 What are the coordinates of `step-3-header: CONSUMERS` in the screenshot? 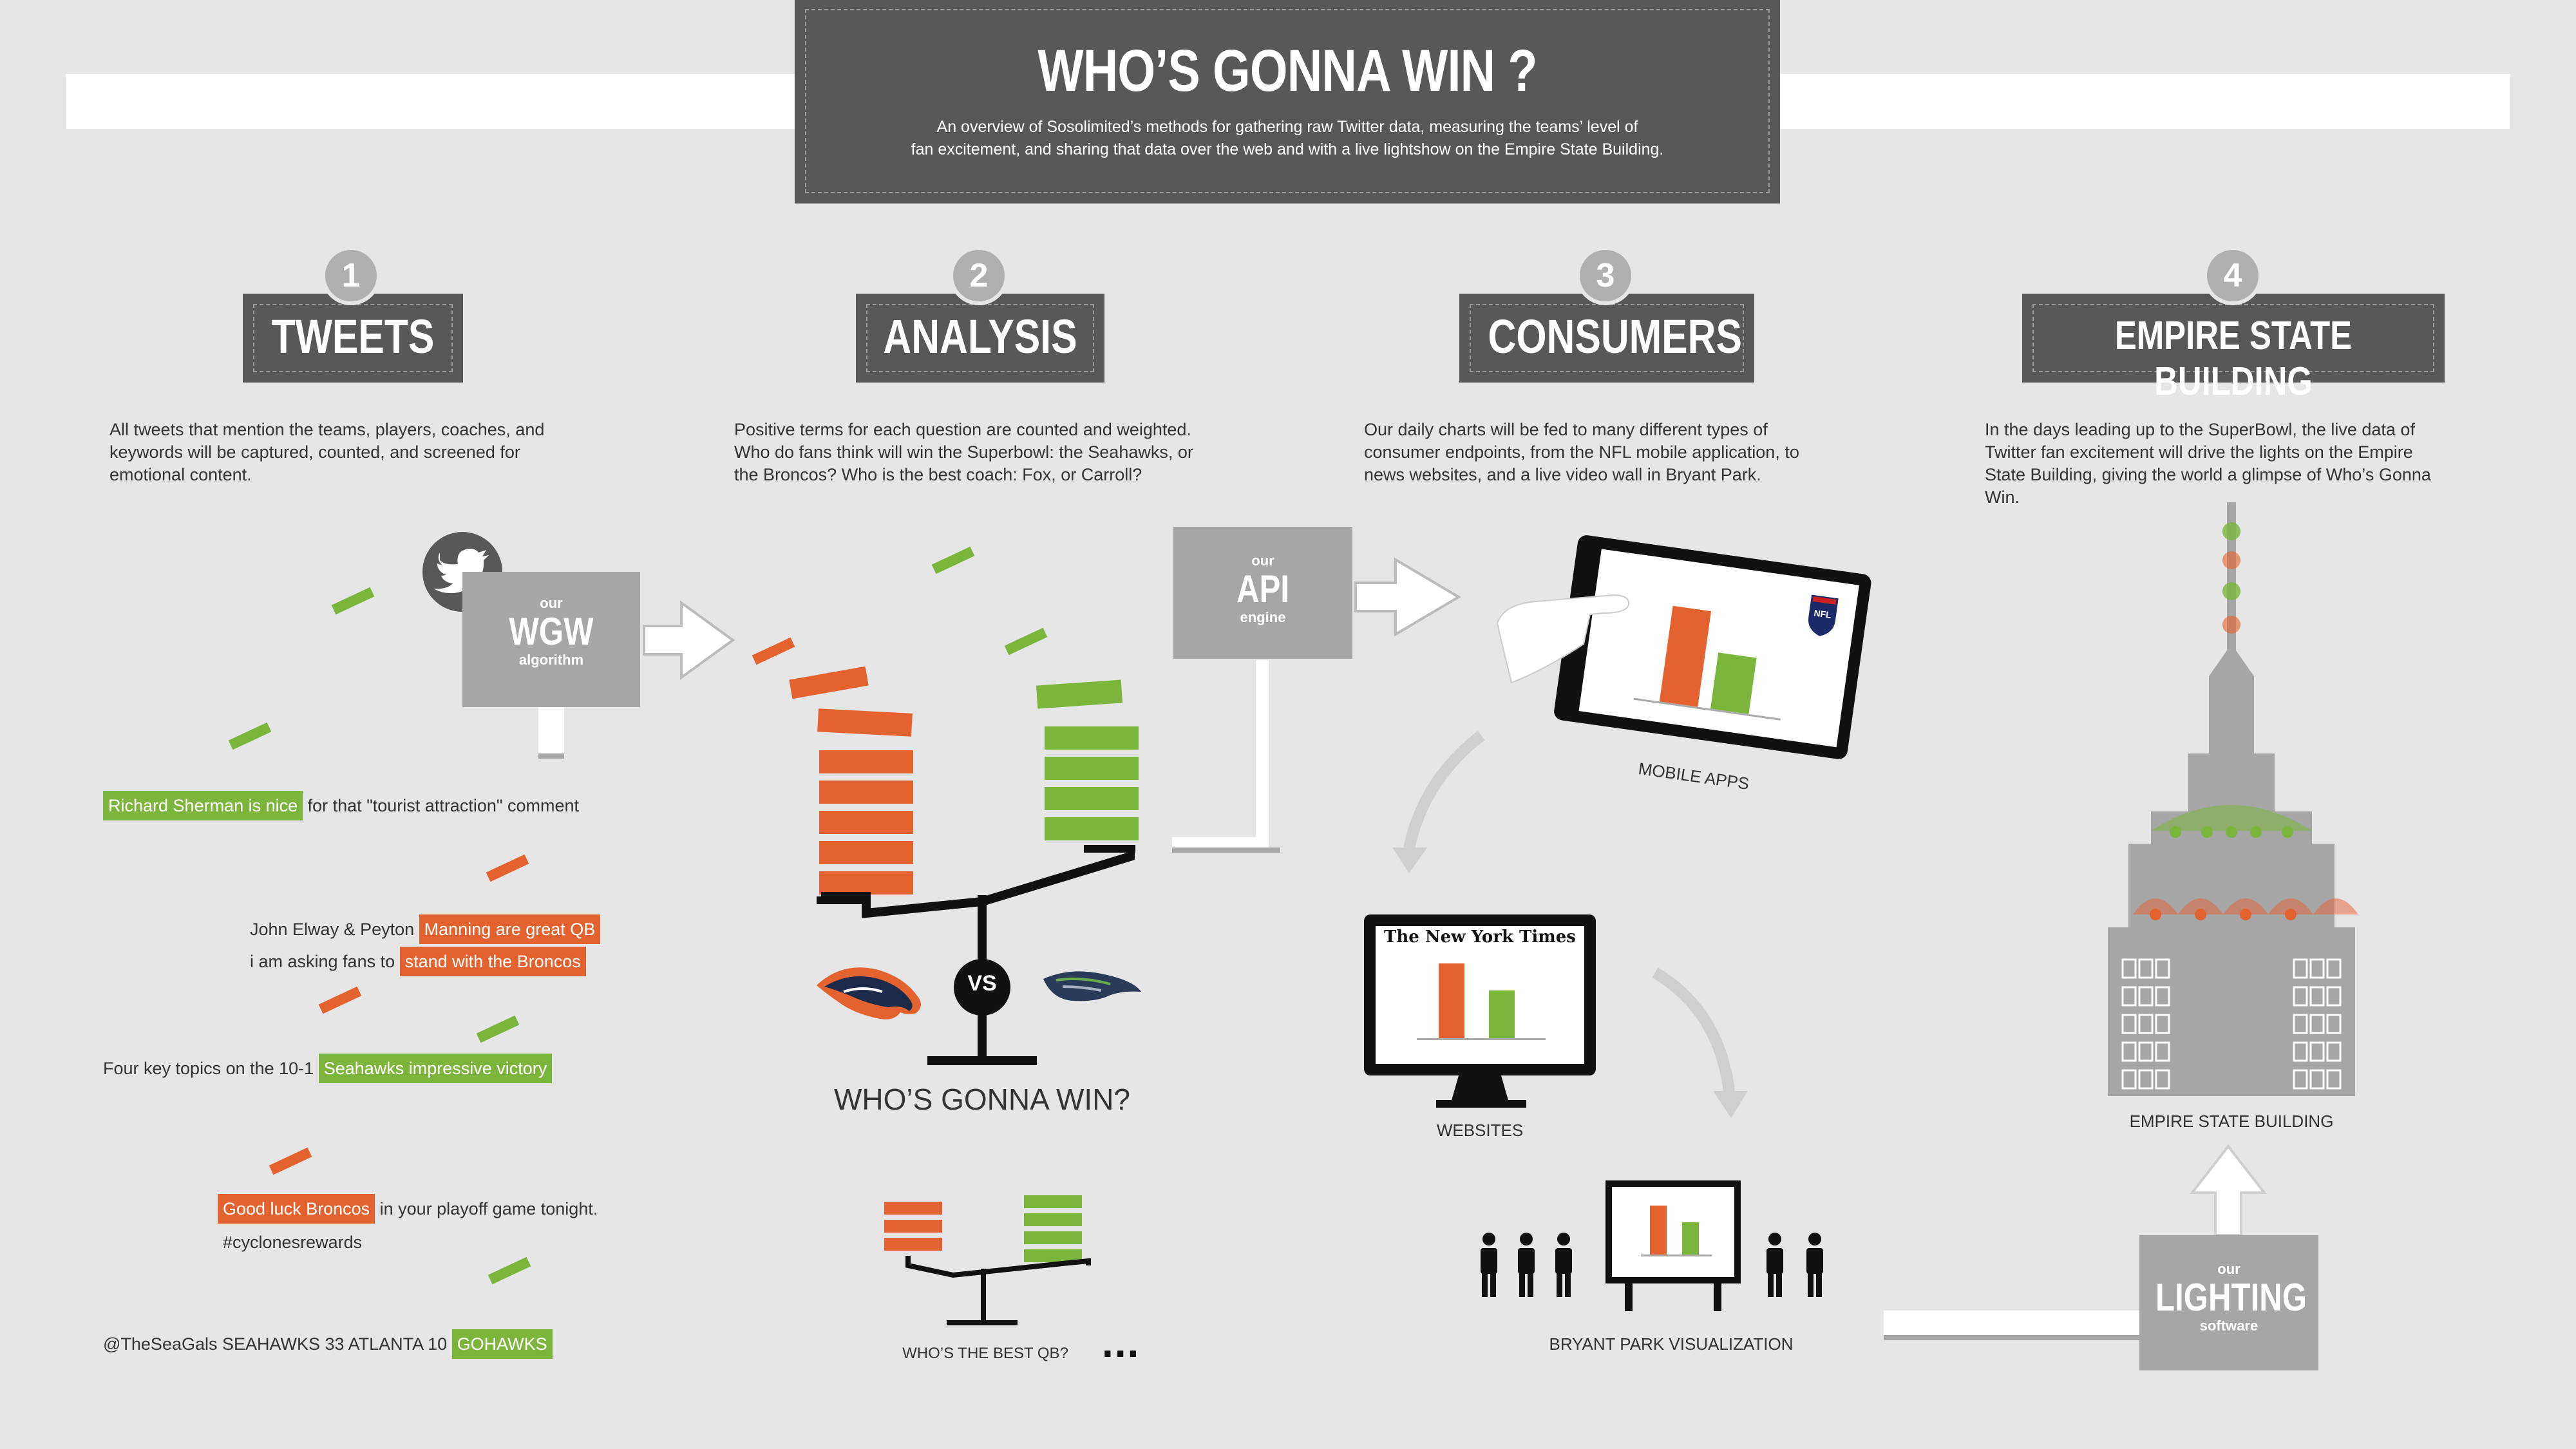 It's located at (1607, 338).